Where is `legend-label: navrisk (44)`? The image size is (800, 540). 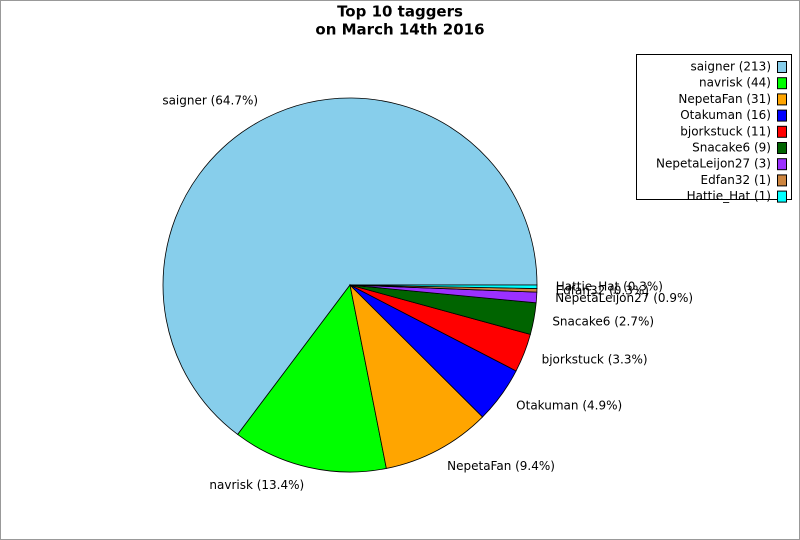
legend-label: navrisk (44) is located at coordinates (735, 83).